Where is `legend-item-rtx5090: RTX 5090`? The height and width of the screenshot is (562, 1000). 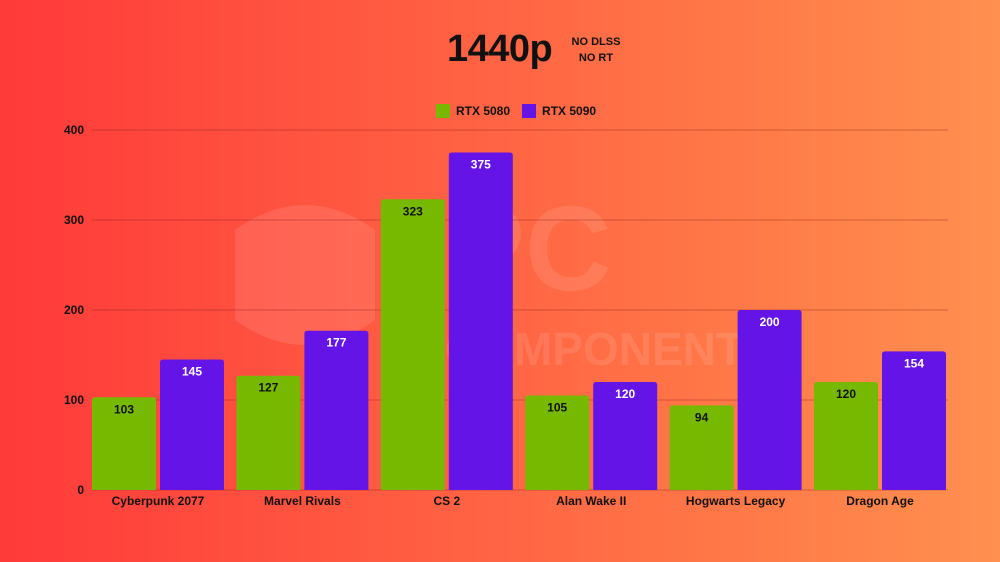
legend-item-rtx5090: RTX 5090 is located at coordinates (559, 111).